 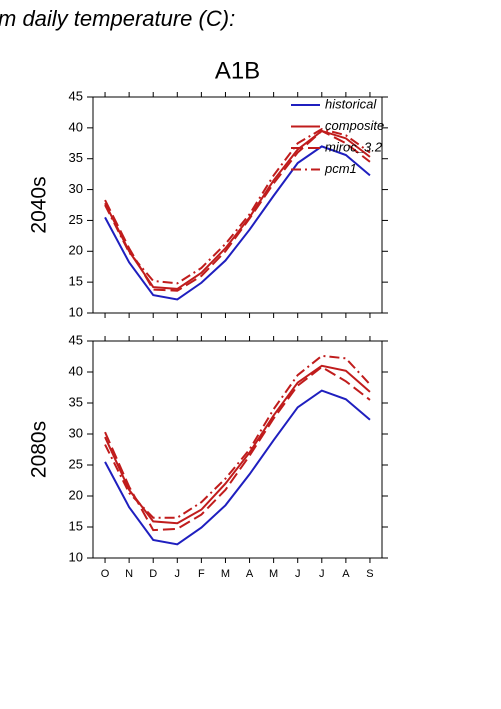 I want to click on y-axis-label: 2080s, so click(x=39, y=449).